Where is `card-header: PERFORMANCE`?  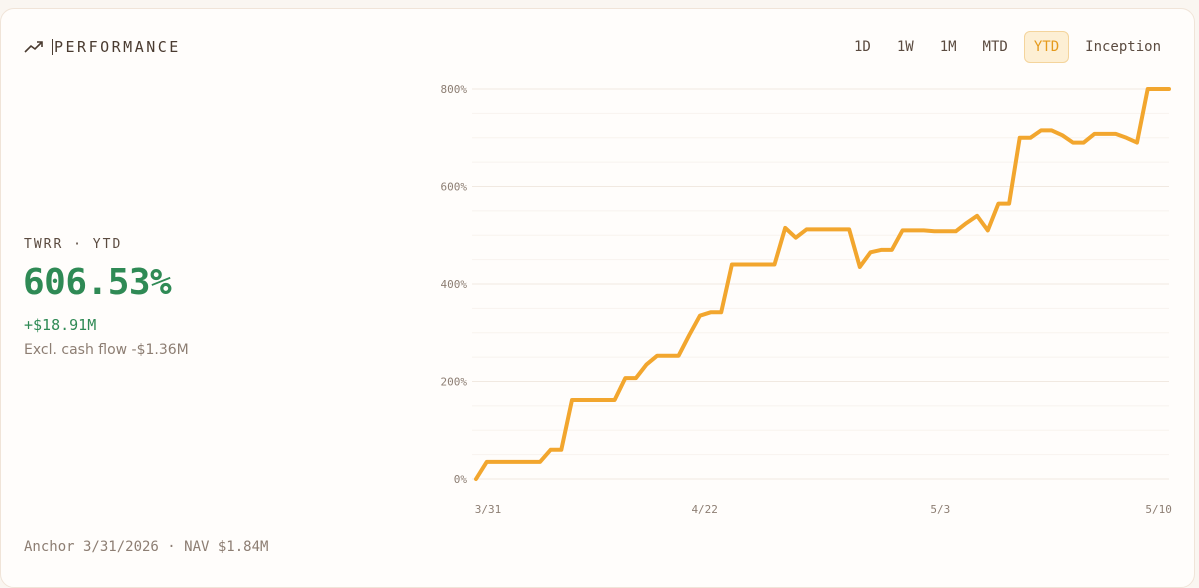
card-header: PERFORMANCE is located at coordinates (102, 47).